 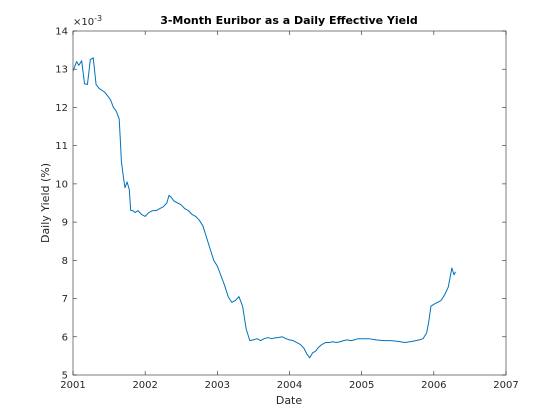 What do you see at coordinates (65, 337) in the screenshot?
I see `y-tick-label: 6` at bounding box center [65, 337].